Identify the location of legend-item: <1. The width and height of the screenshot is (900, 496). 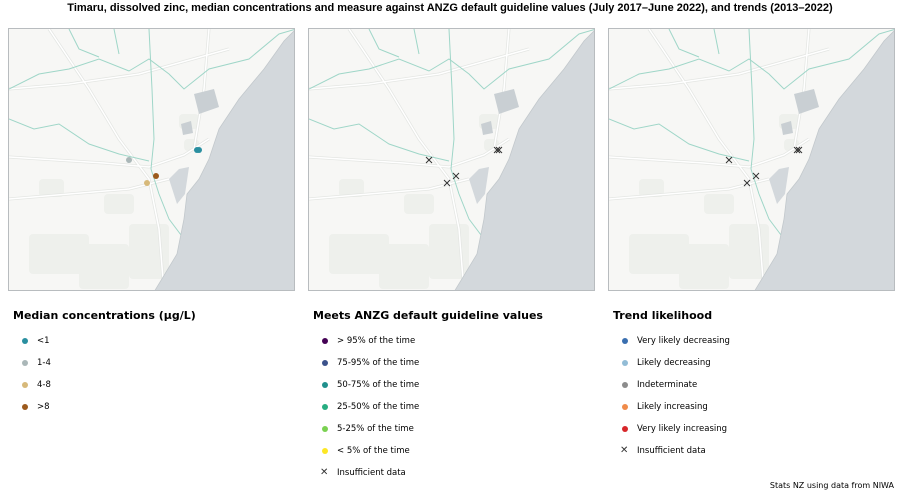
(104, 341).